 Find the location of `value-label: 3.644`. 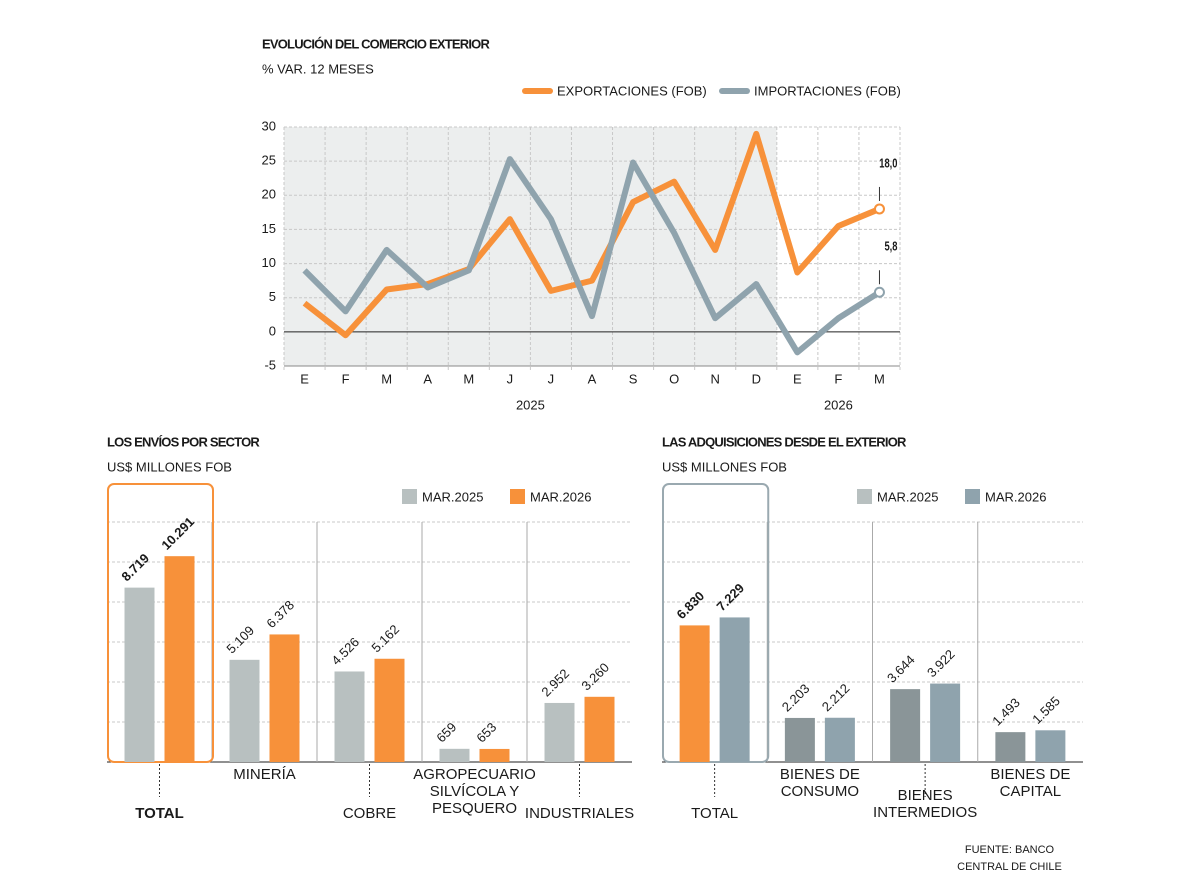

value-label: 3.644 is located at coordinates (901, 669).